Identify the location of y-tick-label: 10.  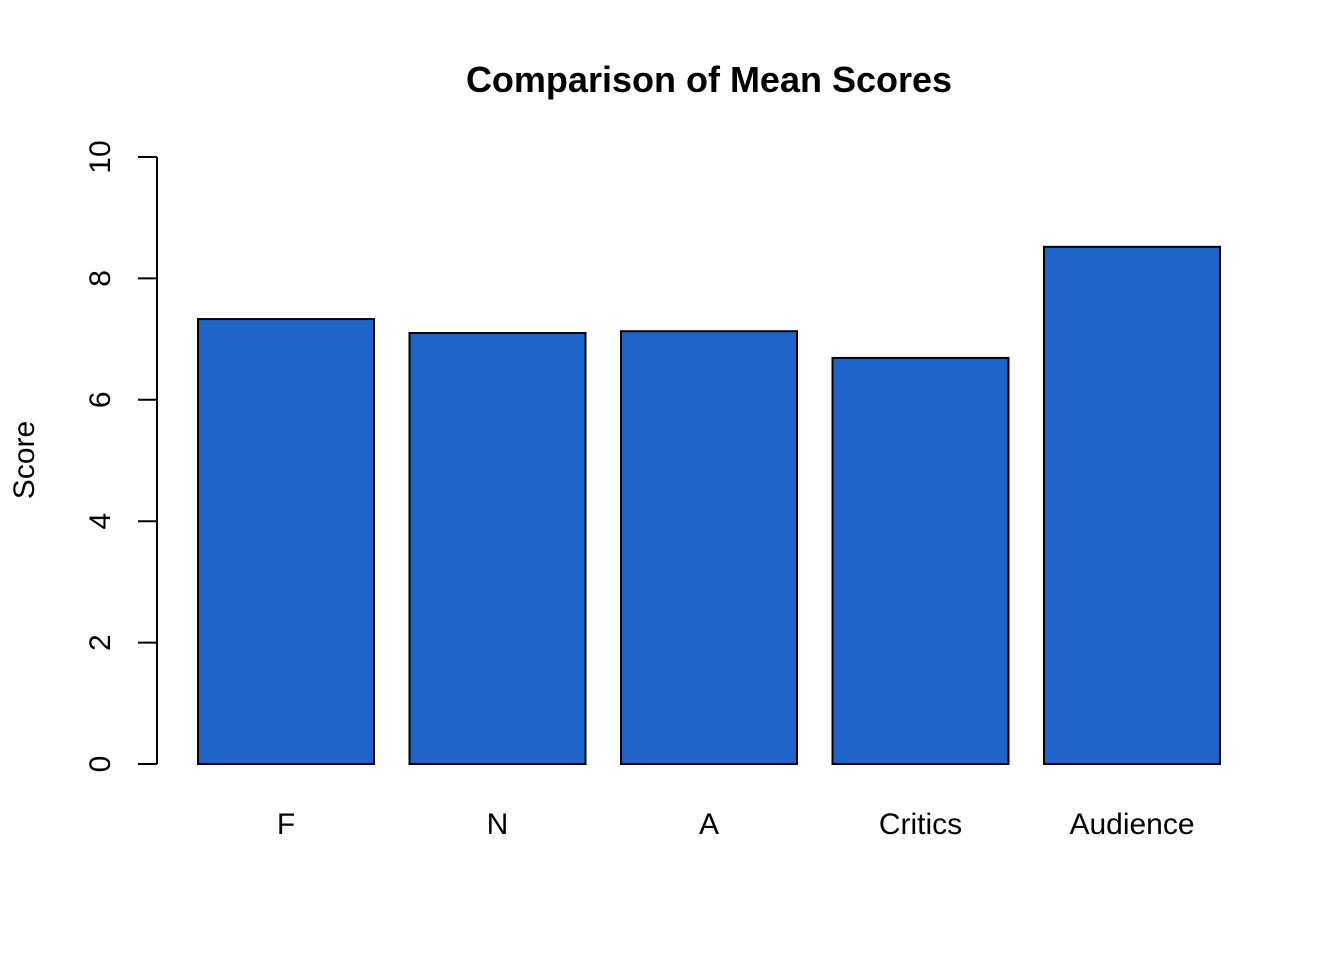
(100, 156).